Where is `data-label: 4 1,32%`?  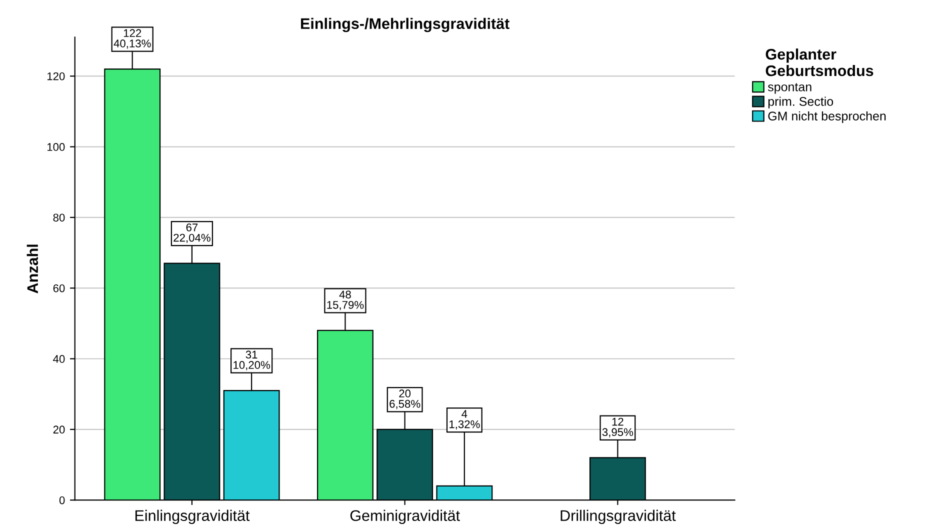 data-label: 4 1,32% is located at coordinates (465, 420).